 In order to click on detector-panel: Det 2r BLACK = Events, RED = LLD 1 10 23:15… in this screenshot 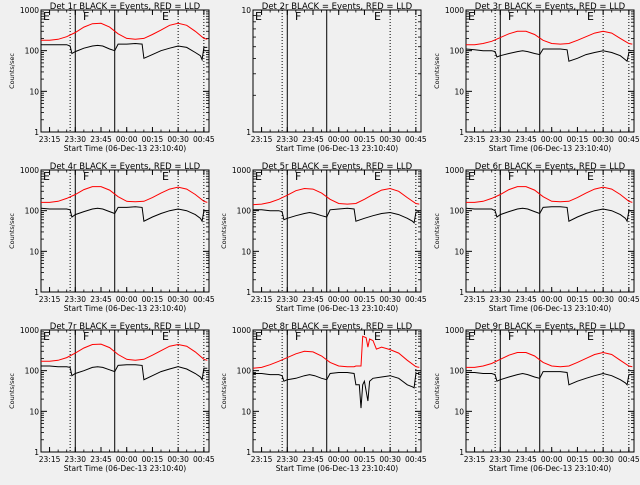, I will do `click(333, 77)`.